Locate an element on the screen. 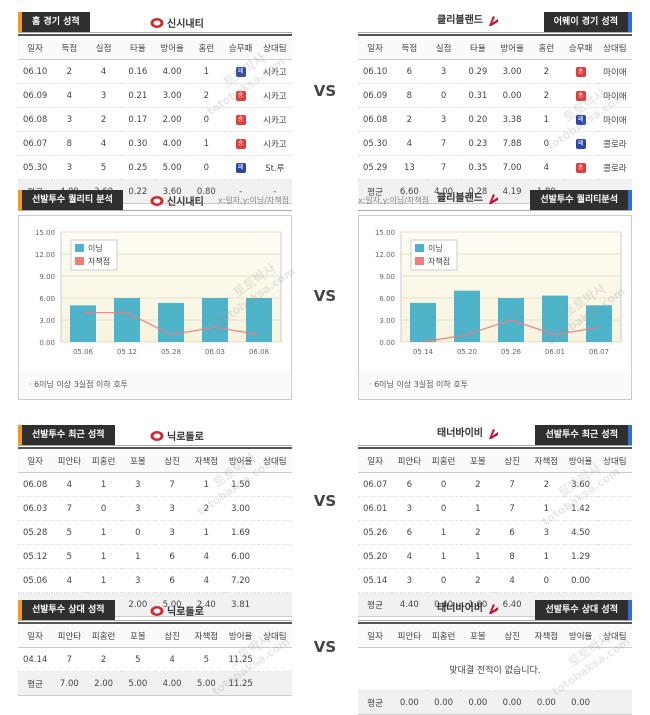 The width and height of the screenshot is (650, 715). team: 닉로돌로 is located at coordinates (177, 610).